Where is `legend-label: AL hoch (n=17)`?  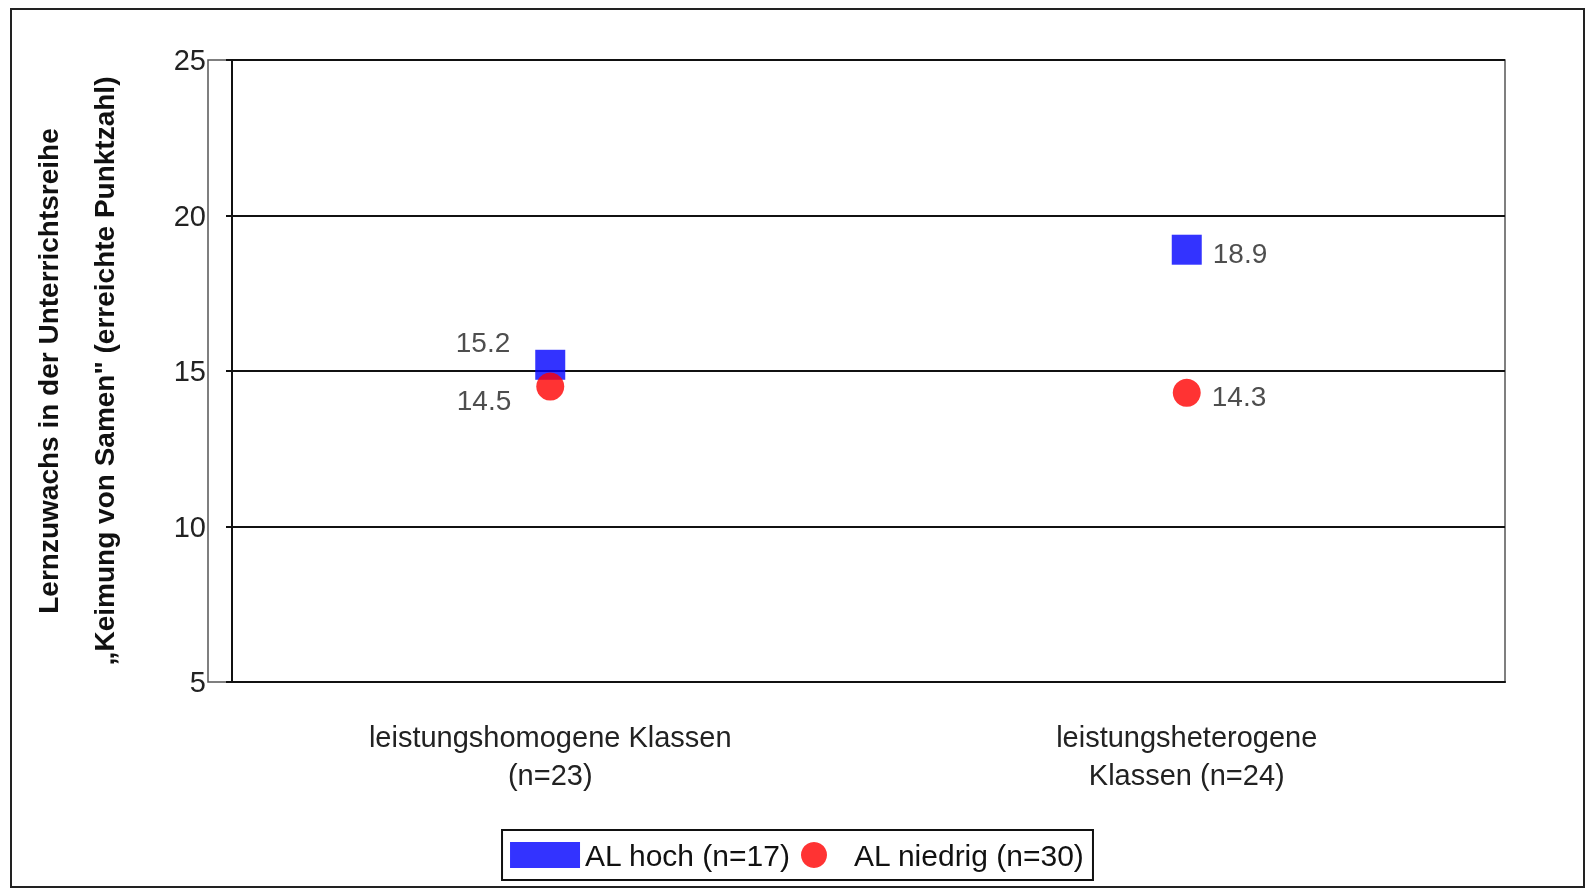
legend-label: AL hoch (n=17) is located at coordinates (687, 855).